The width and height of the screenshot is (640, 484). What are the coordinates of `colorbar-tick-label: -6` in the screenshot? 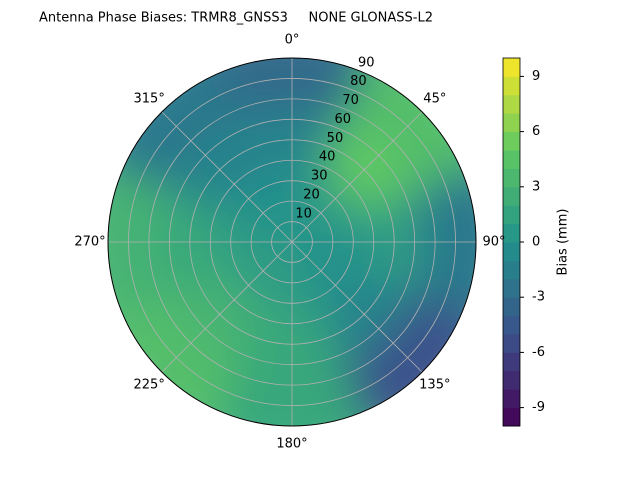 It's located at (538, 352).